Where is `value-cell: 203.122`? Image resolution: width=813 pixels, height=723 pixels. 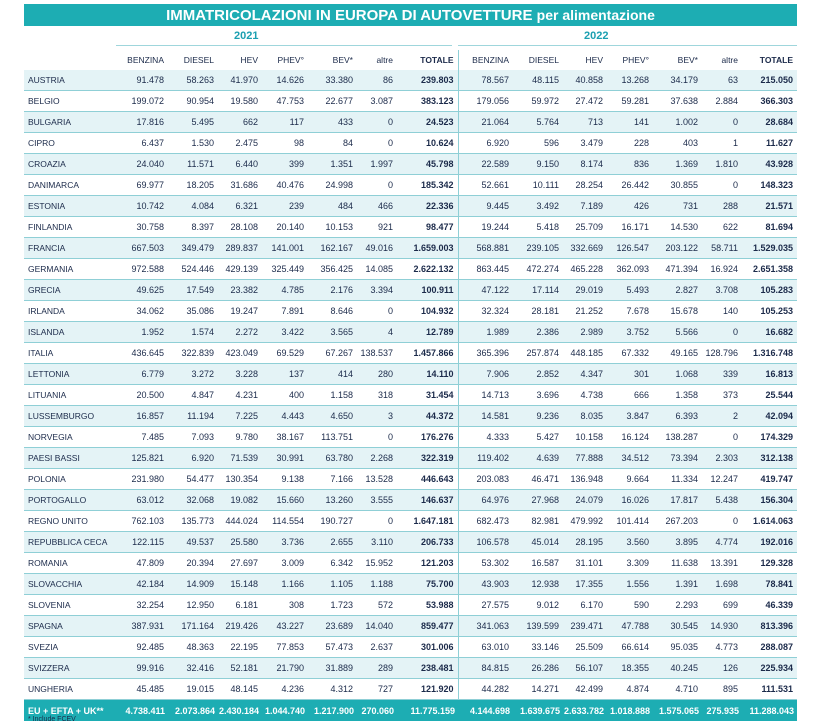
value-cell: 203.122 is located at coordinates (677, 248).